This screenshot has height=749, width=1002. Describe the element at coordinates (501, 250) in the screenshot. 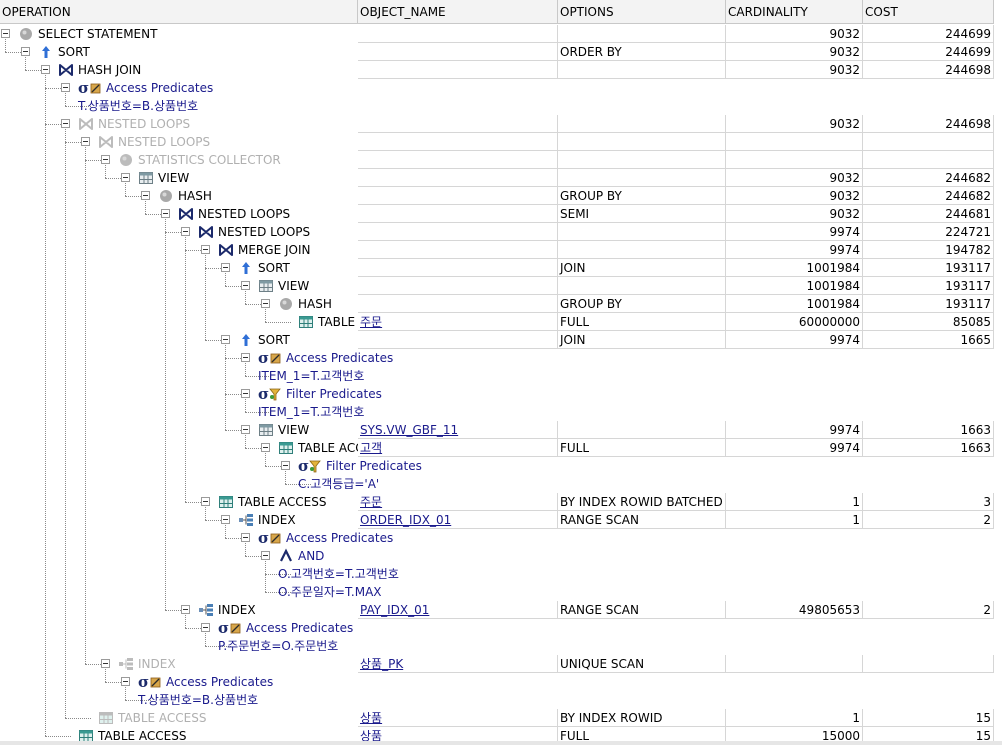

I see `plan-row: MERGE JOIN 9974 194782` at that location.